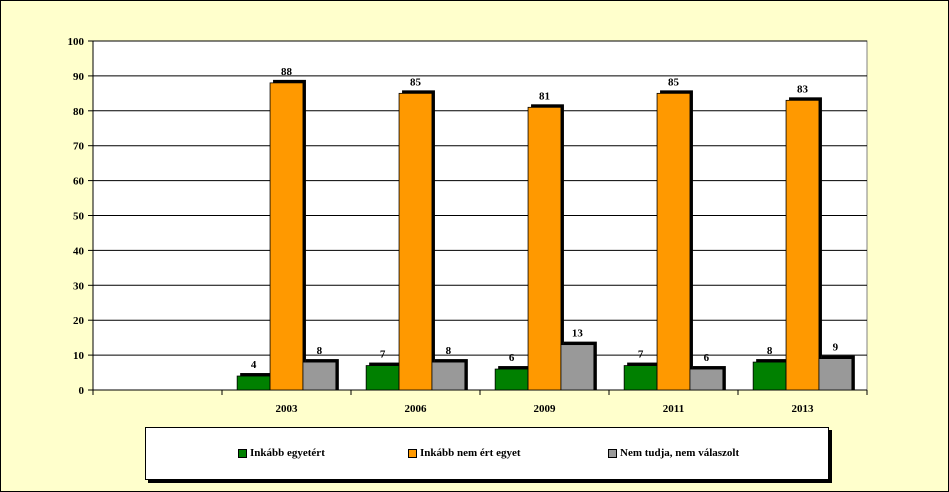 This screenshot has width=949, height=492. Describe the element at coordinates (836, 348) in the screenshot. I see `data-label-2-5: 9` at that location.